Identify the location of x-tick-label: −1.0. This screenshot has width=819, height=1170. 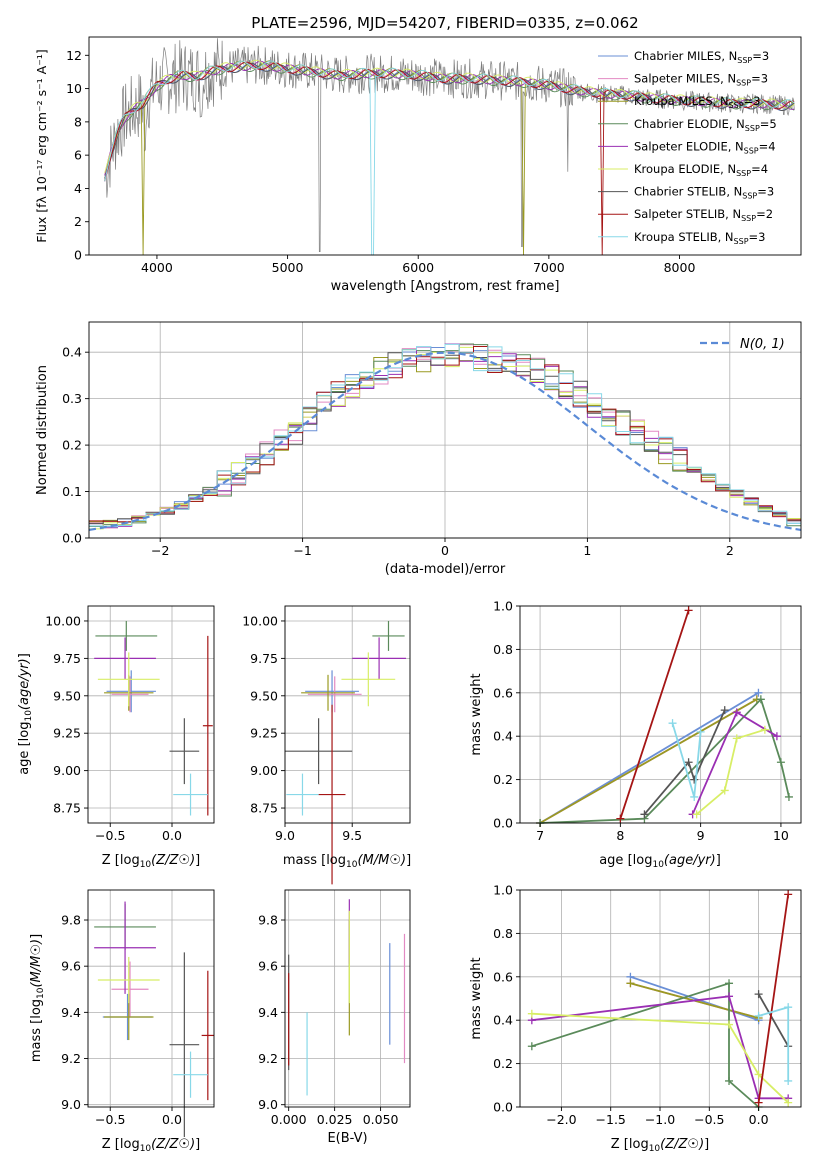
(660, 1119).